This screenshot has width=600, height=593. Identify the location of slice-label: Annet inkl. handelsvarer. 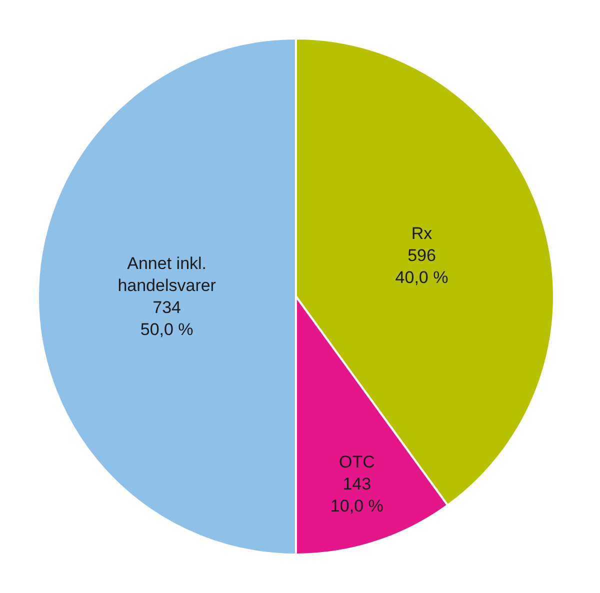
(167, 274).